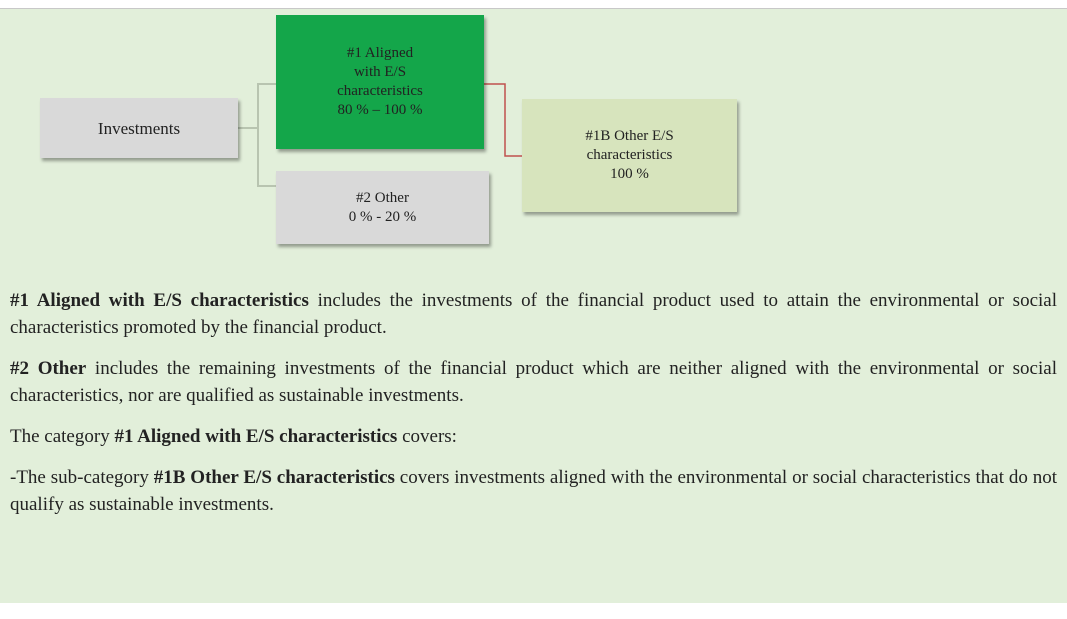 The height and width of the screenshot is (619, 1067). I want to click on node-label: Investments, so click(139, 128).